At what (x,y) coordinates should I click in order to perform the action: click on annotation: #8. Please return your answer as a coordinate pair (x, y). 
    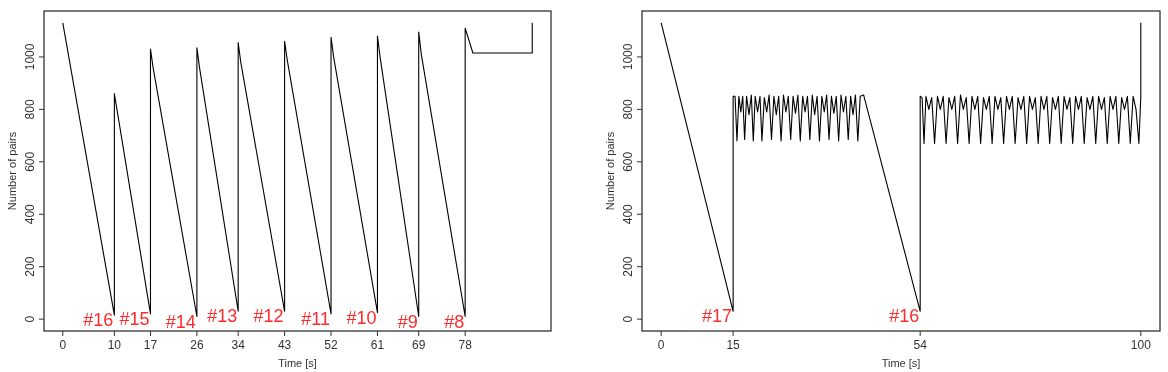
    Looking at the image, I should click on (454, 321).